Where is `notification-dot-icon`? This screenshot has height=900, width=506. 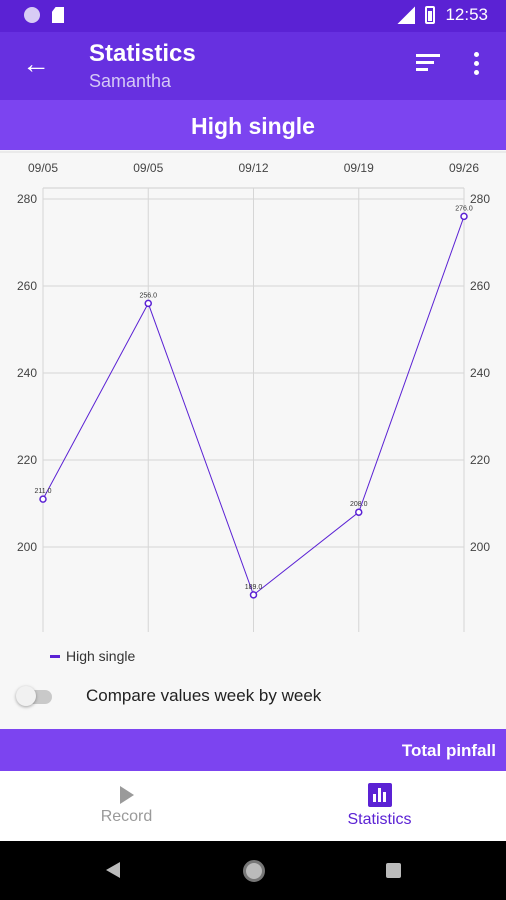
notification-dot-icon is located at coordinates (32, 15).